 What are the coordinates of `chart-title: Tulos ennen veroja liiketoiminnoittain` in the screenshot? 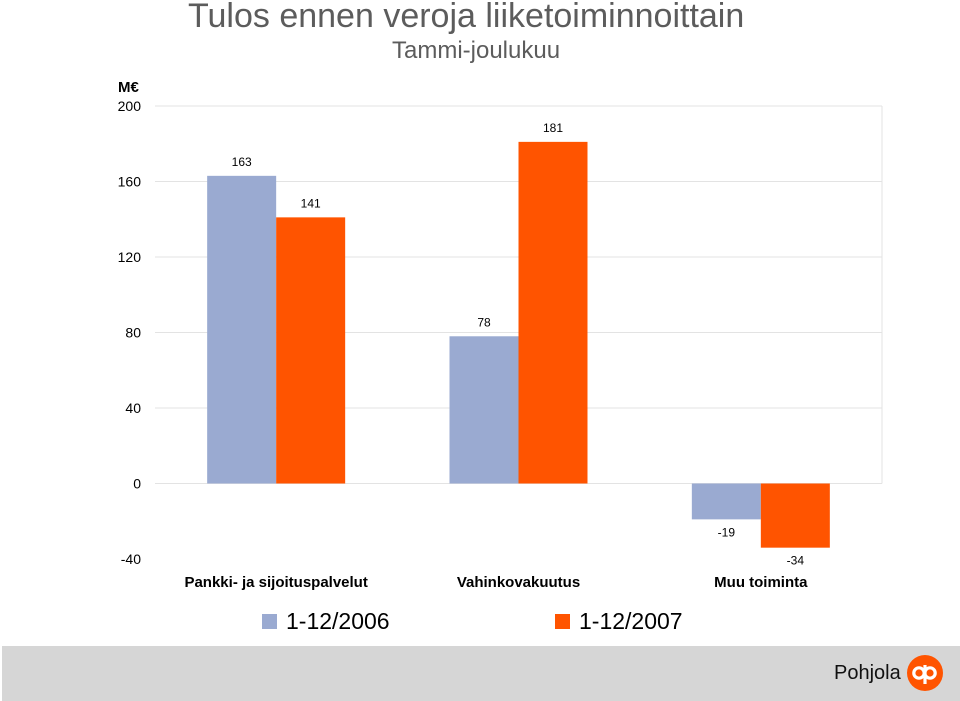 It's located at (466, 17).